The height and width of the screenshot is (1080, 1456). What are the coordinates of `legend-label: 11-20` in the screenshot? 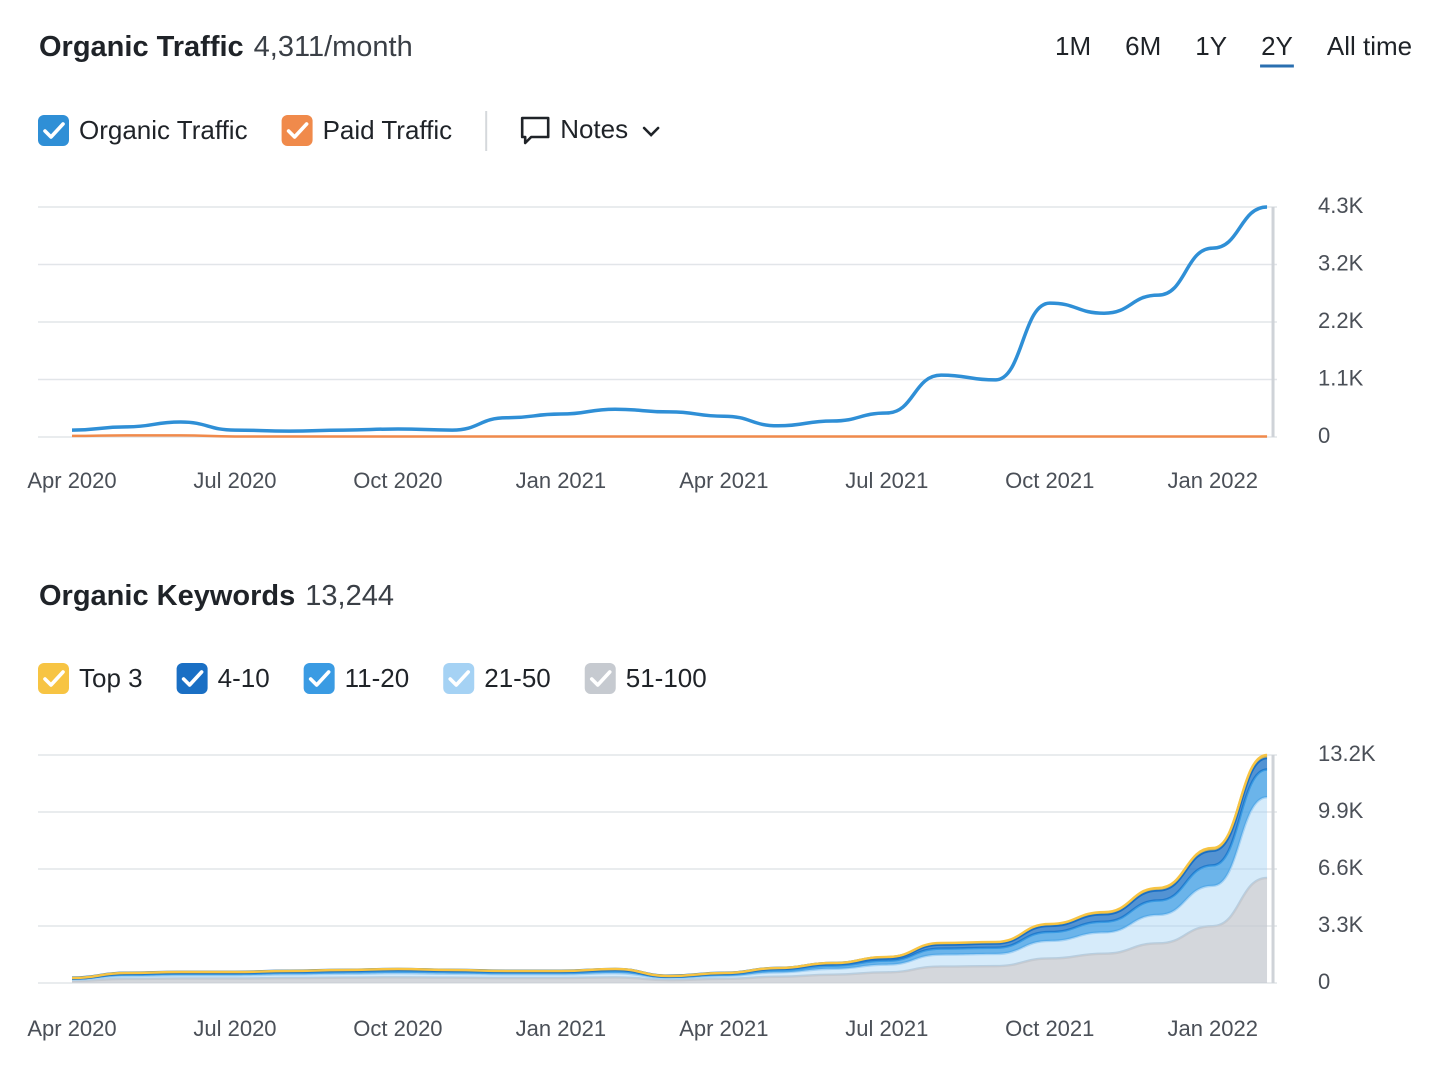 It's located at (377, 678).